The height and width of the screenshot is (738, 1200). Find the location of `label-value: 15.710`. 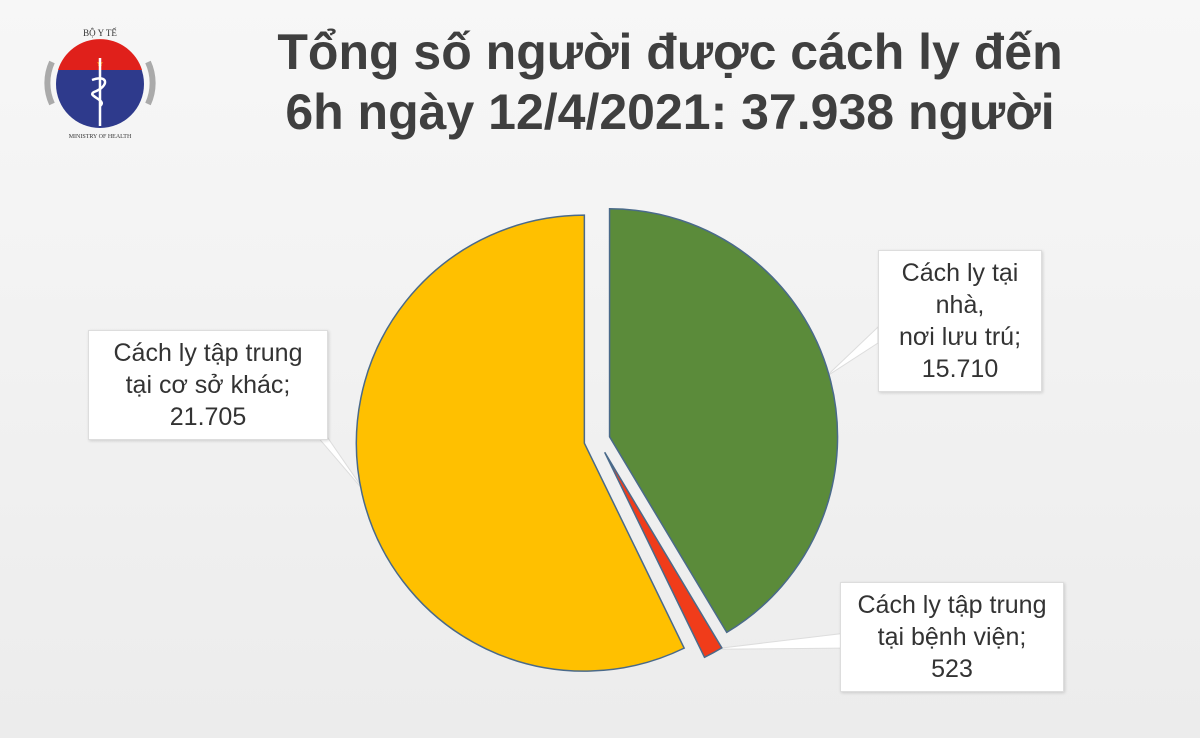

label-value: 15.710 is located at coordinates (960, 369).